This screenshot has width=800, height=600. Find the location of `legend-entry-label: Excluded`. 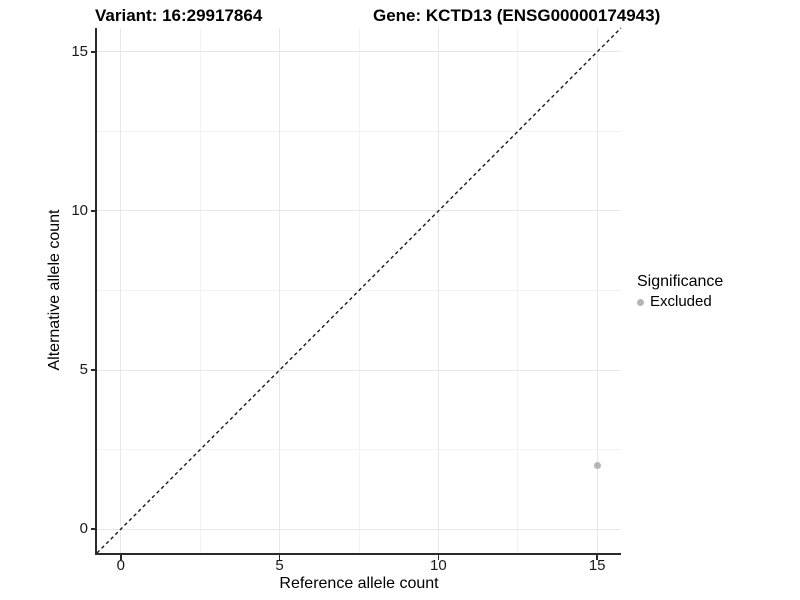

legend-entry-label: Excluded is located at coordinates (681, 301).